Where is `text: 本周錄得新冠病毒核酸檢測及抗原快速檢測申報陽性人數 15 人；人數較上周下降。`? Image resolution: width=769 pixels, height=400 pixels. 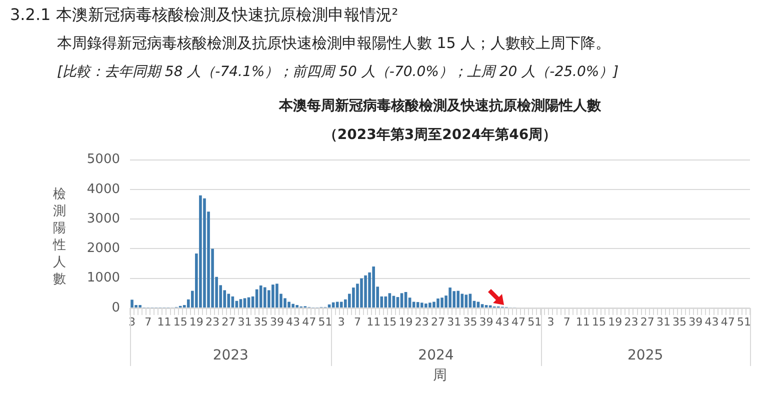 text: 本周錄得新冠病毒核酸檢測及抗原快速檢測申報陽性人數 15 人；人數較上周下降。 is located at coordinates (334, 43).